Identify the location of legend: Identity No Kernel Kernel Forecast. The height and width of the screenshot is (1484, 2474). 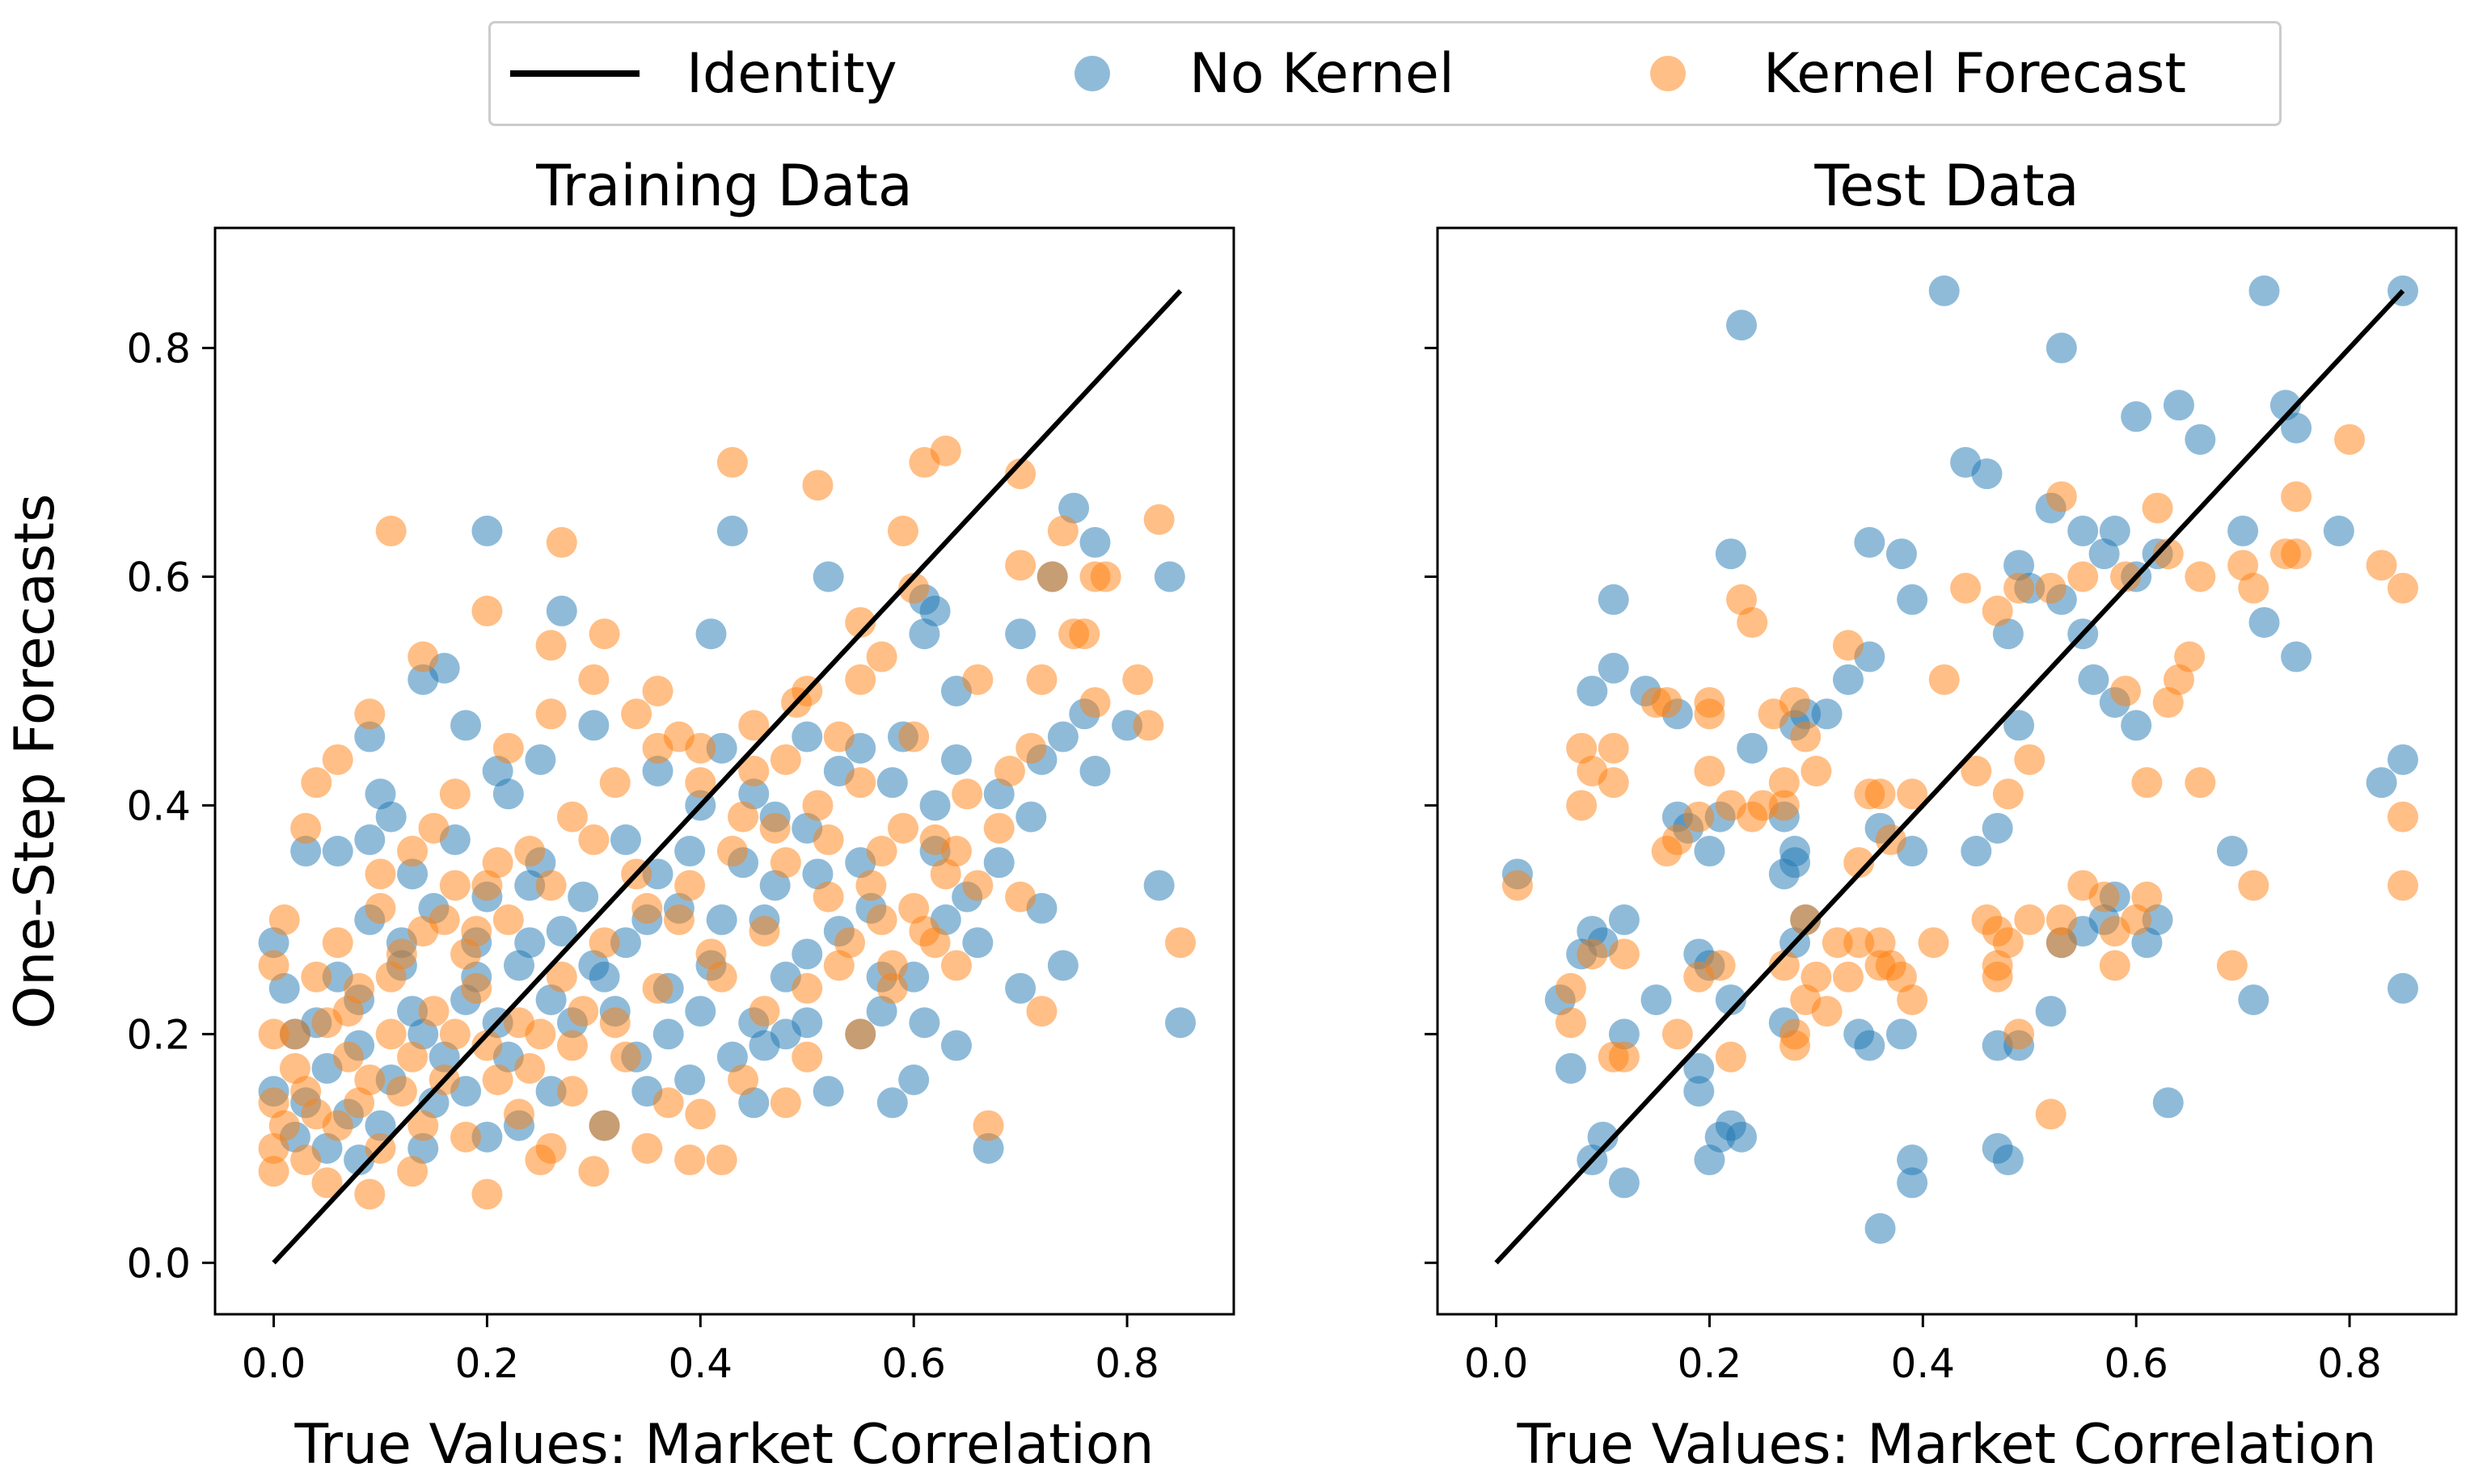
(1385, 73).